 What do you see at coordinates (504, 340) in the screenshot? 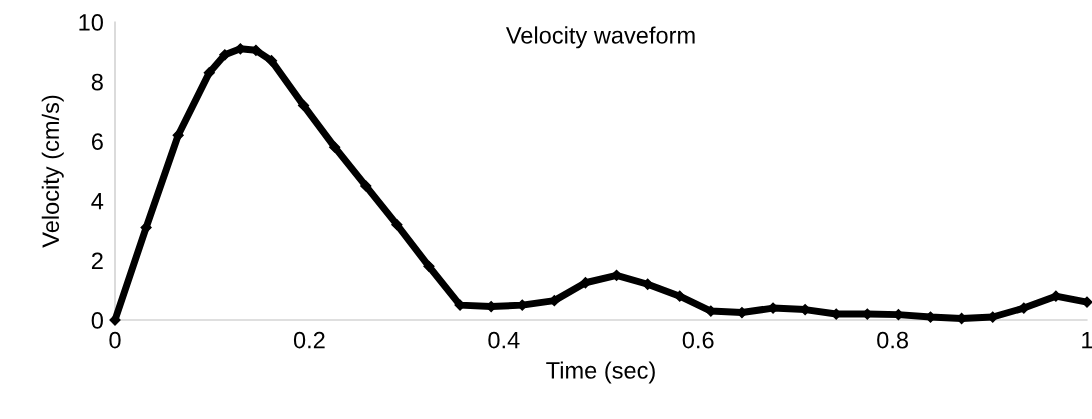
I see `x-tick-label: 0.4` at bounding box center [504, 340].